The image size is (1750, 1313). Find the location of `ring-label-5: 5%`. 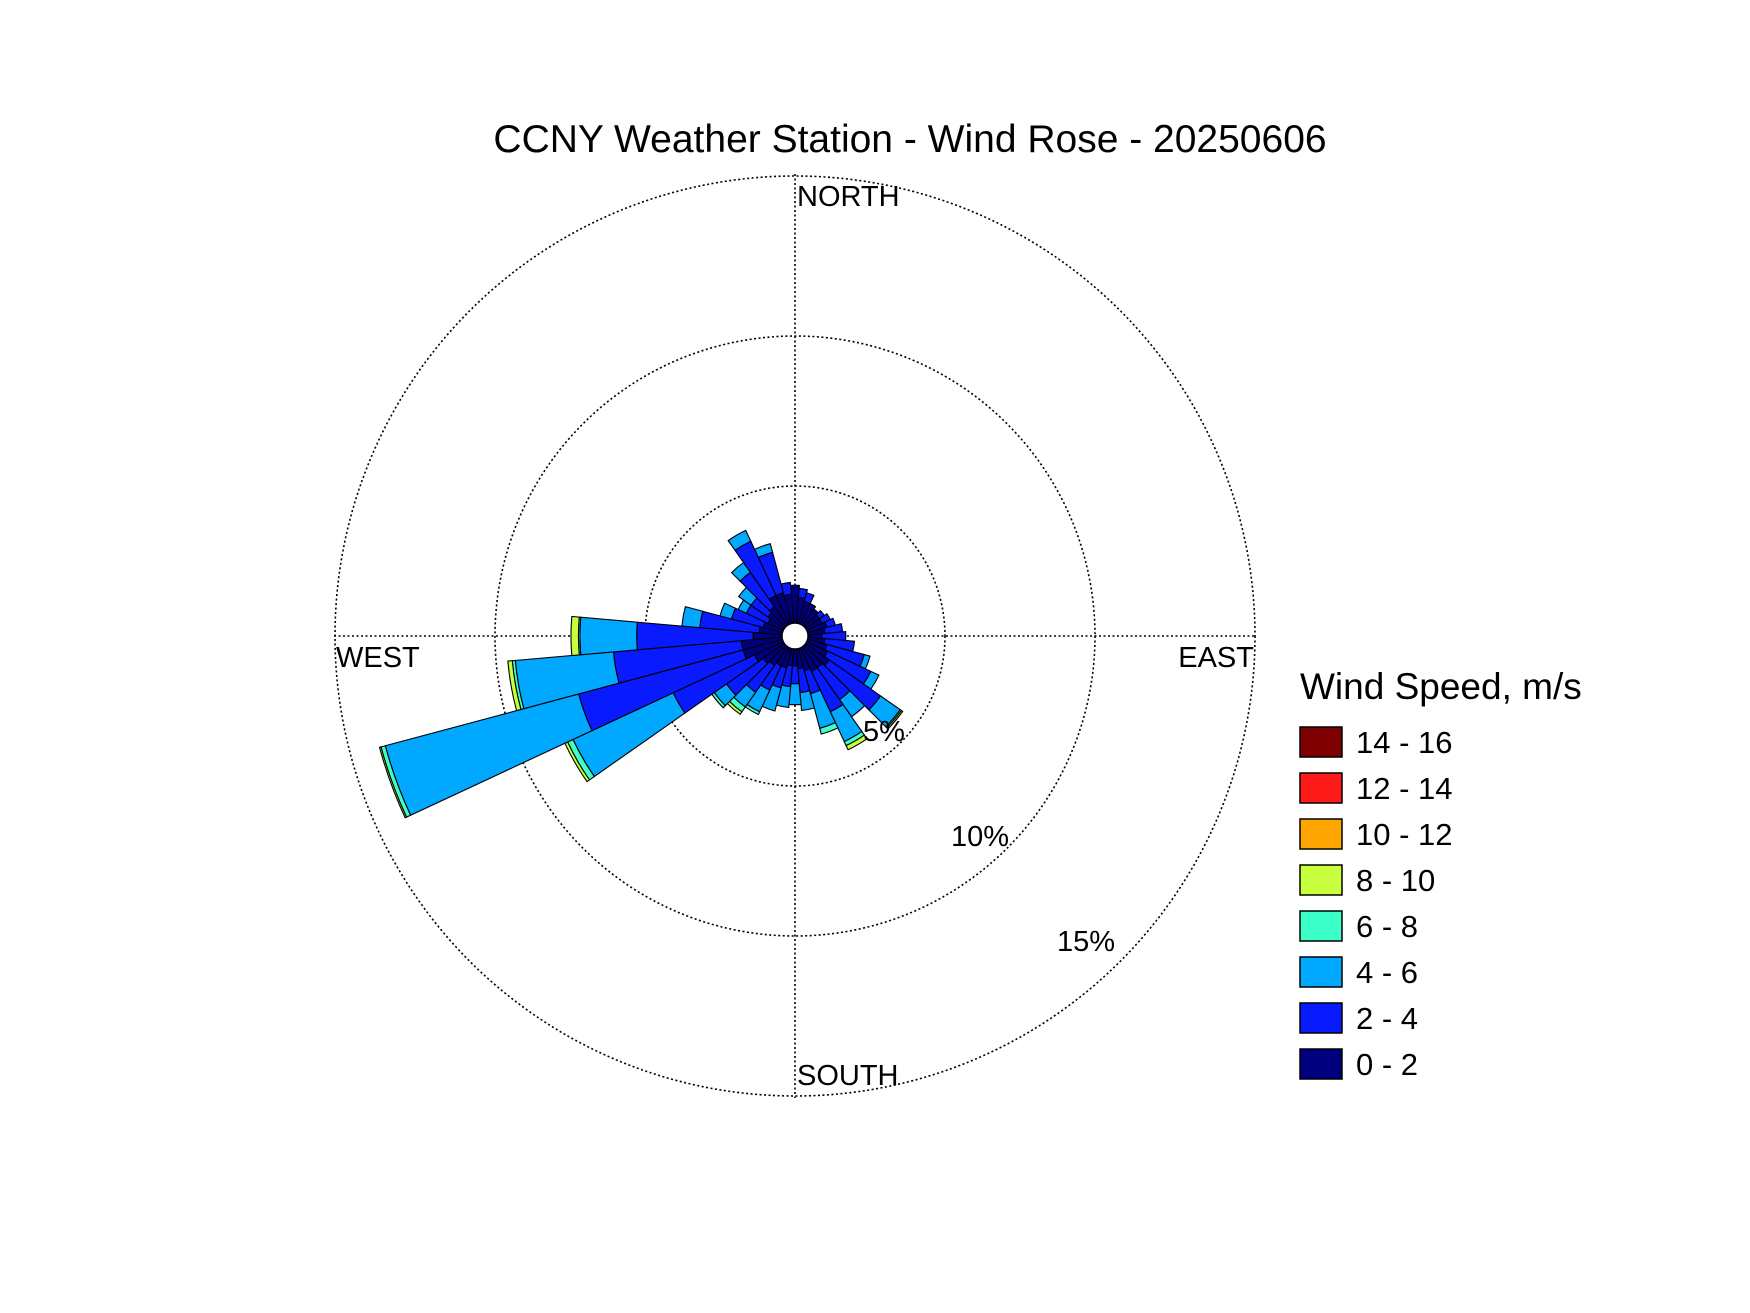

ring-label-5: 5% is located at coordinates (884, 732).